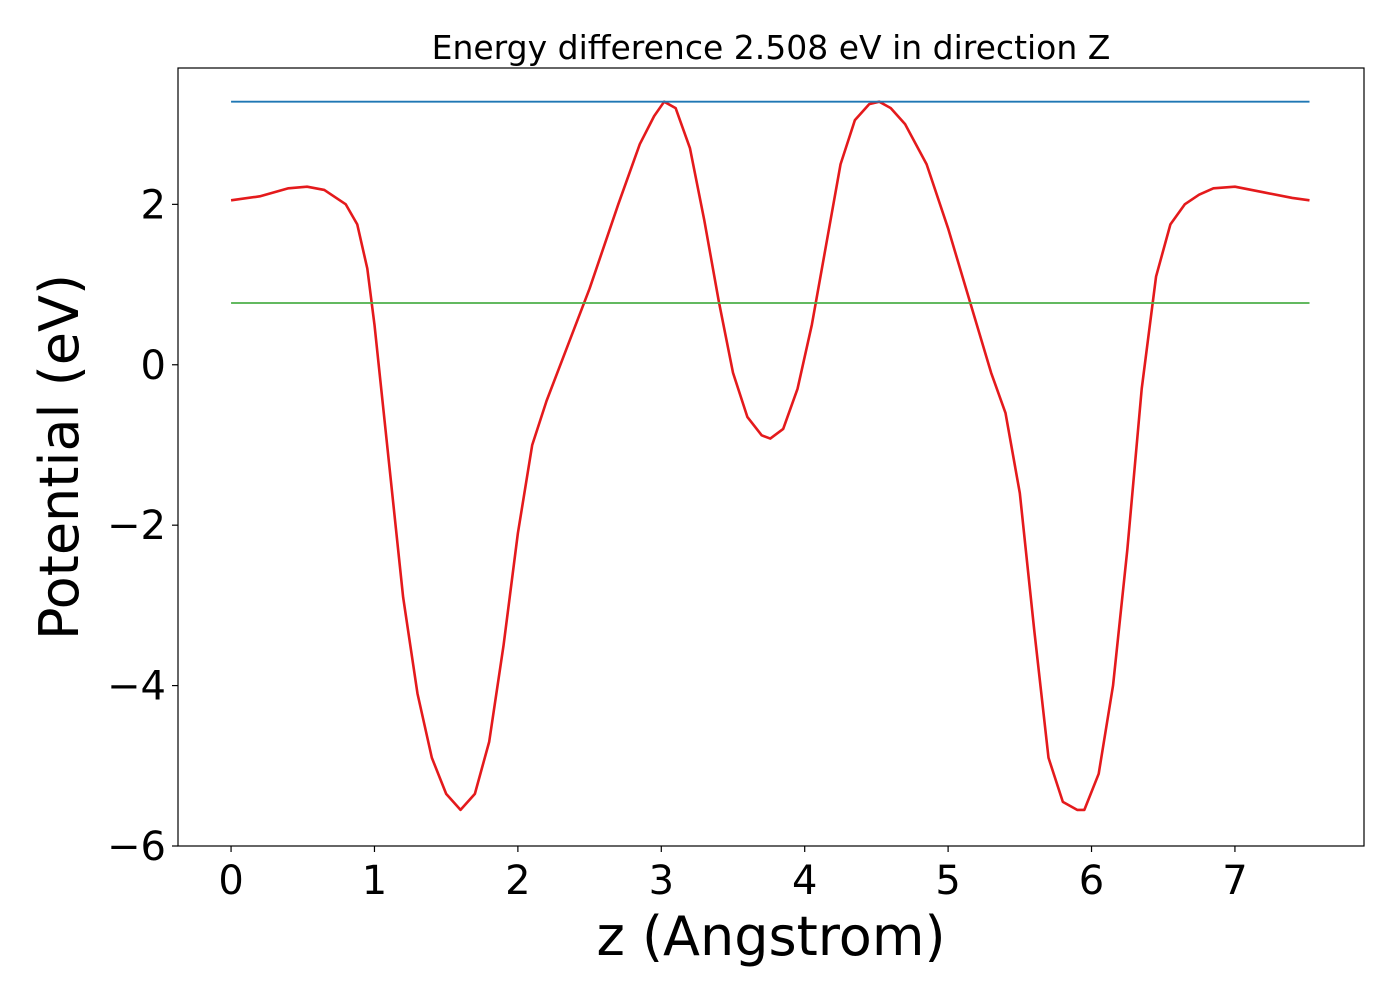 The width and height of the screenshot is (1400, 1000). Describe the element at coordinates (153, 366) in the screenshot. I see `y-tick-label: 0` at that location.